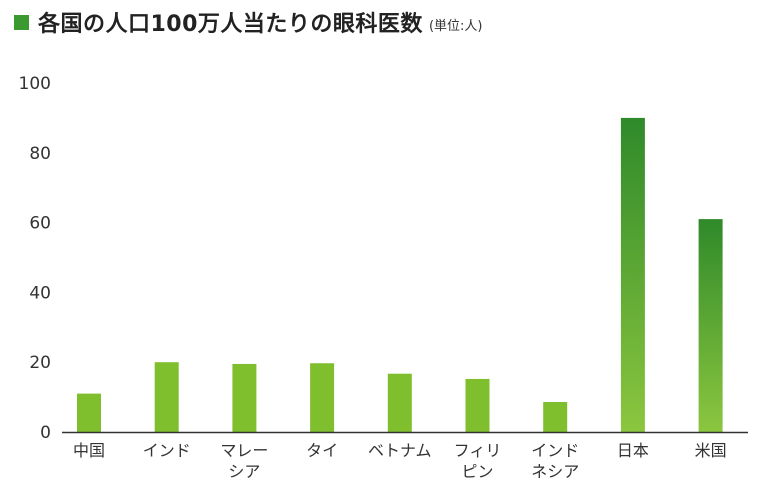 The height and width of the screenshot is (497, 762). I want to click on x-tick-label: ピン, so click(477, 471).